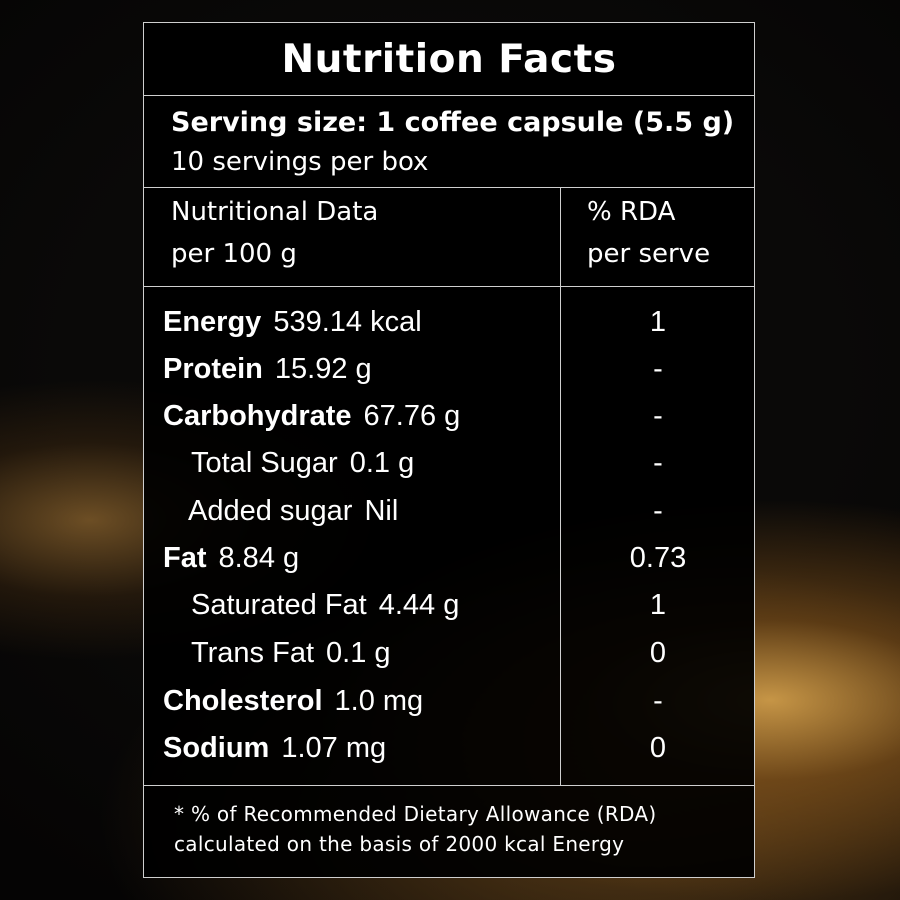 The height and width of the screenshot is (900, 900). Describe the element at coordinates (412, 416) in the screenshot. I see `nutrient-value: 67.76 g` at that location.